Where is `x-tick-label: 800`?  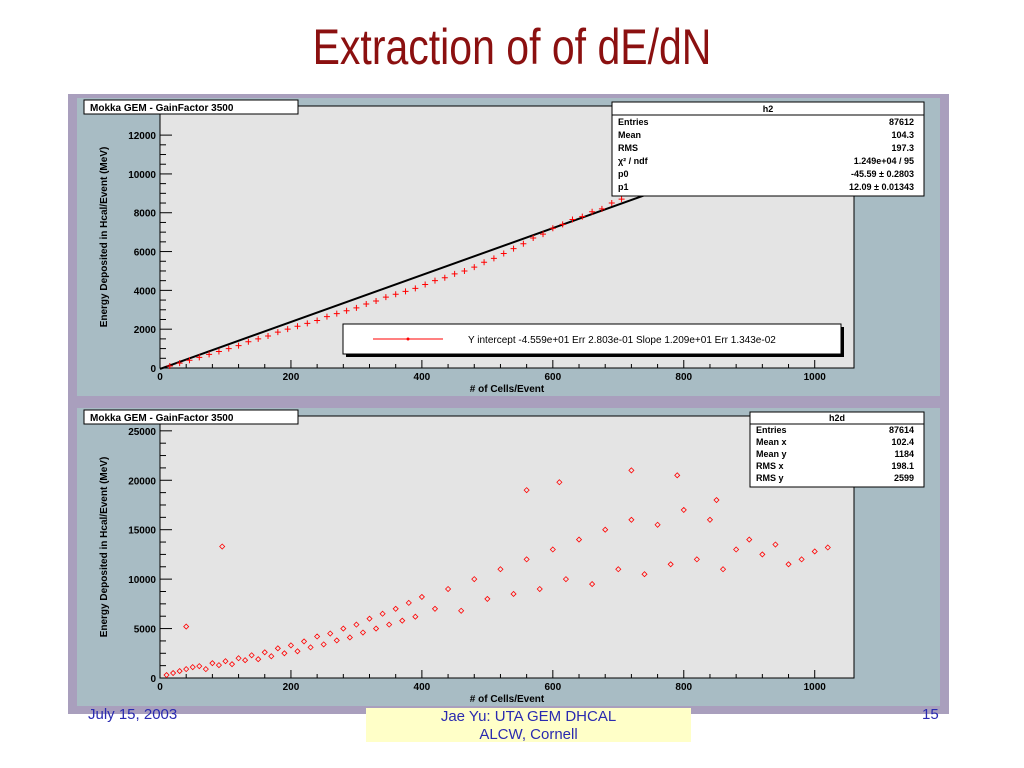 x-tick-label: 800 is located at coordinates (683, 687).